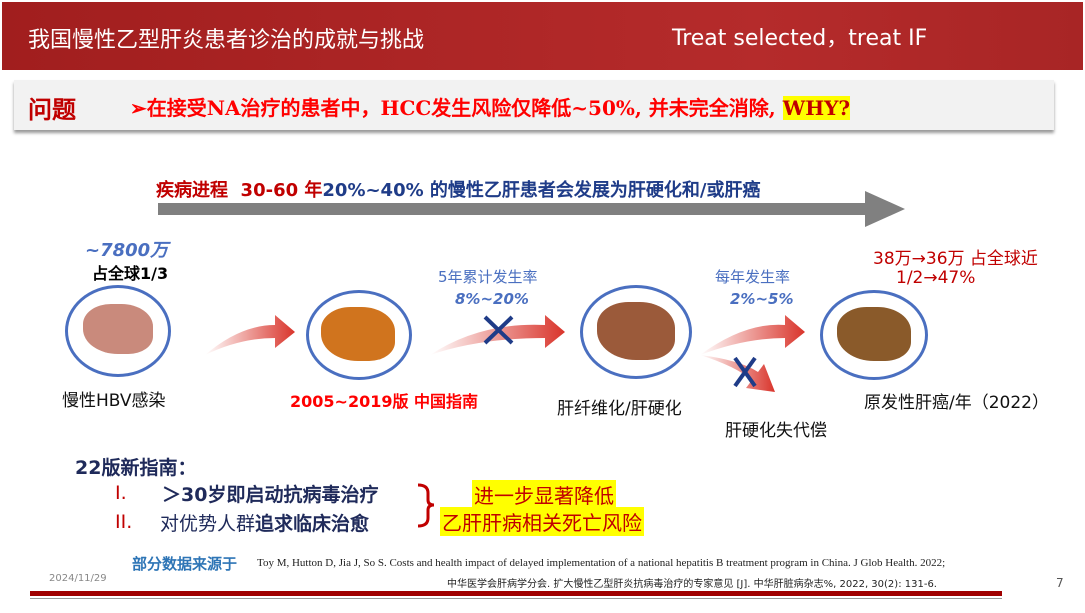 The height and width of the screenshot is (613, 1085). What do you see at coordinates (516, 593) in the screenshot?
I see `footer-rule` at bounding box center [516, 593].